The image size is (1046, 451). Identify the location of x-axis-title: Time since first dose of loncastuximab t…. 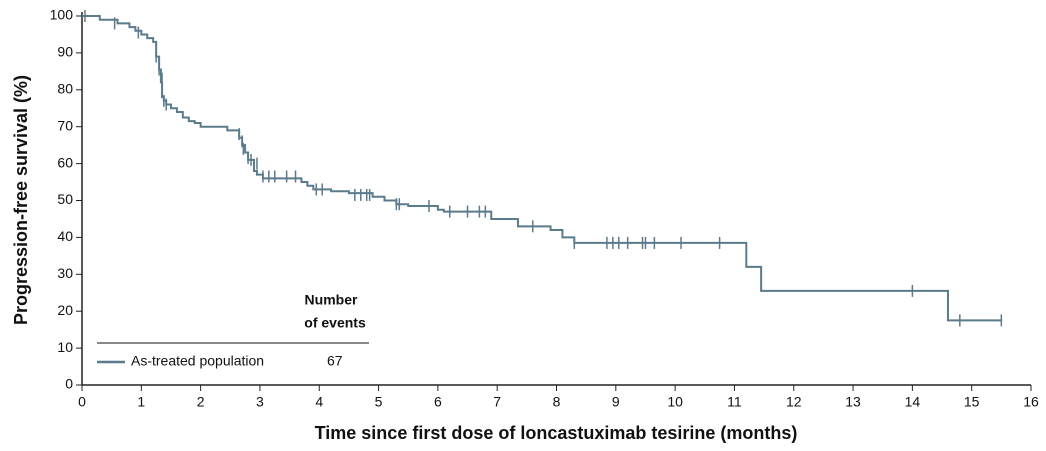
(556, 433).